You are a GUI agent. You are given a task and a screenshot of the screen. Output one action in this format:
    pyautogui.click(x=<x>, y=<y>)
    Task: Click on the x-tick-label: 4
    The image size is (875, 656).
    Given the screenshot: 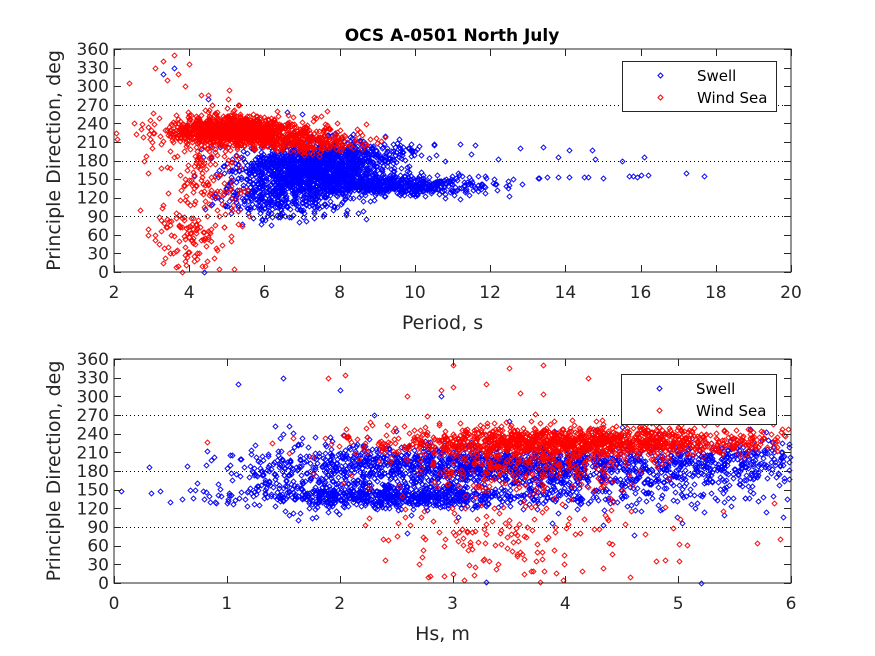 What is the action you would take?
    pyautogui.click(x=189, y=293)
    